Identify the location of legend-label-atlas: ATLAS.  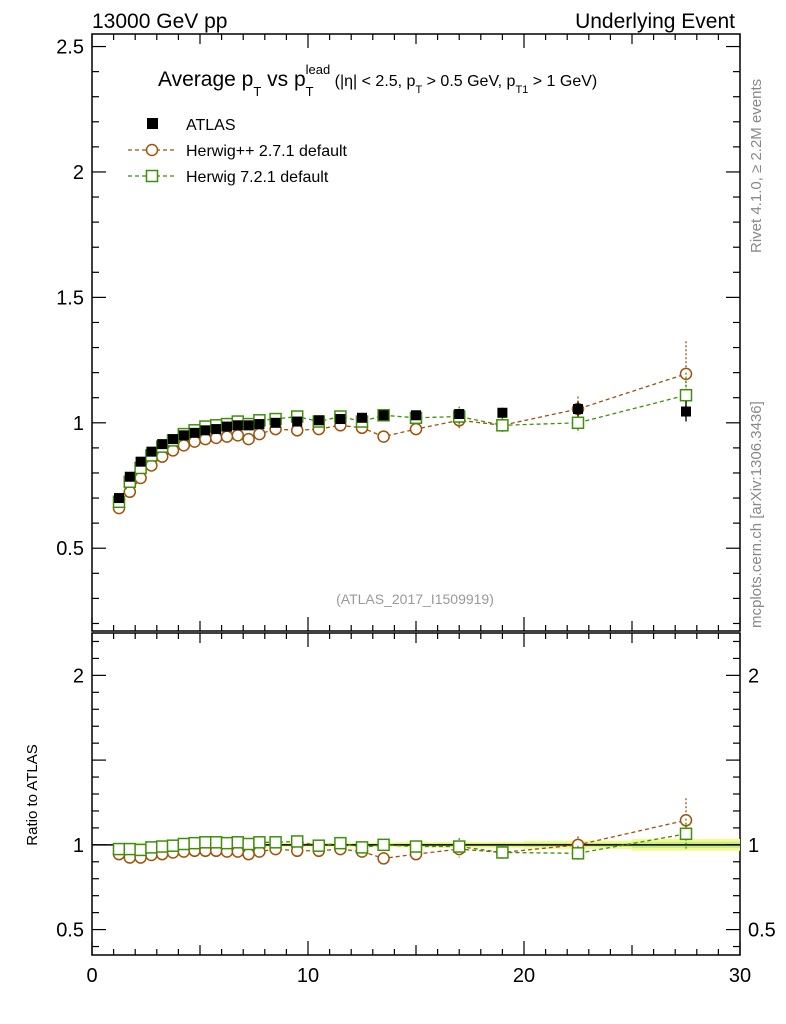
(211, 125).